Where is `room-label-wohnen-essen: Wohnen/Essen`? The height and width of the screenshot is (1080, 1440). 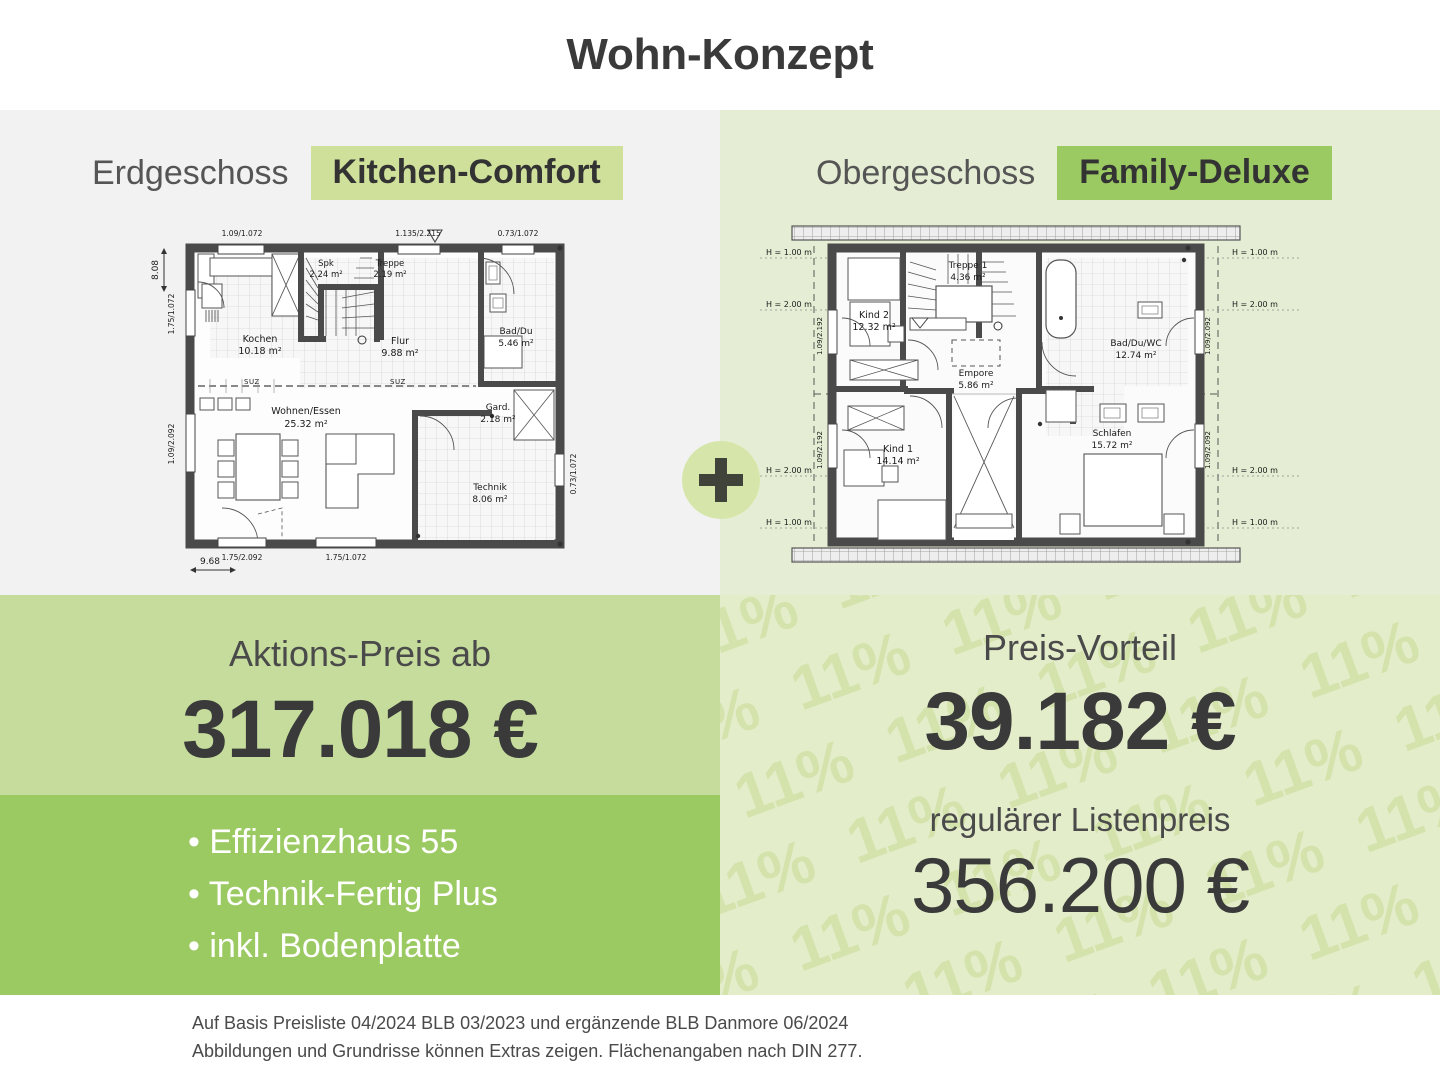
room-label-wohnen-essen: Wohnen/Essen is located at coordinates (306, 411).